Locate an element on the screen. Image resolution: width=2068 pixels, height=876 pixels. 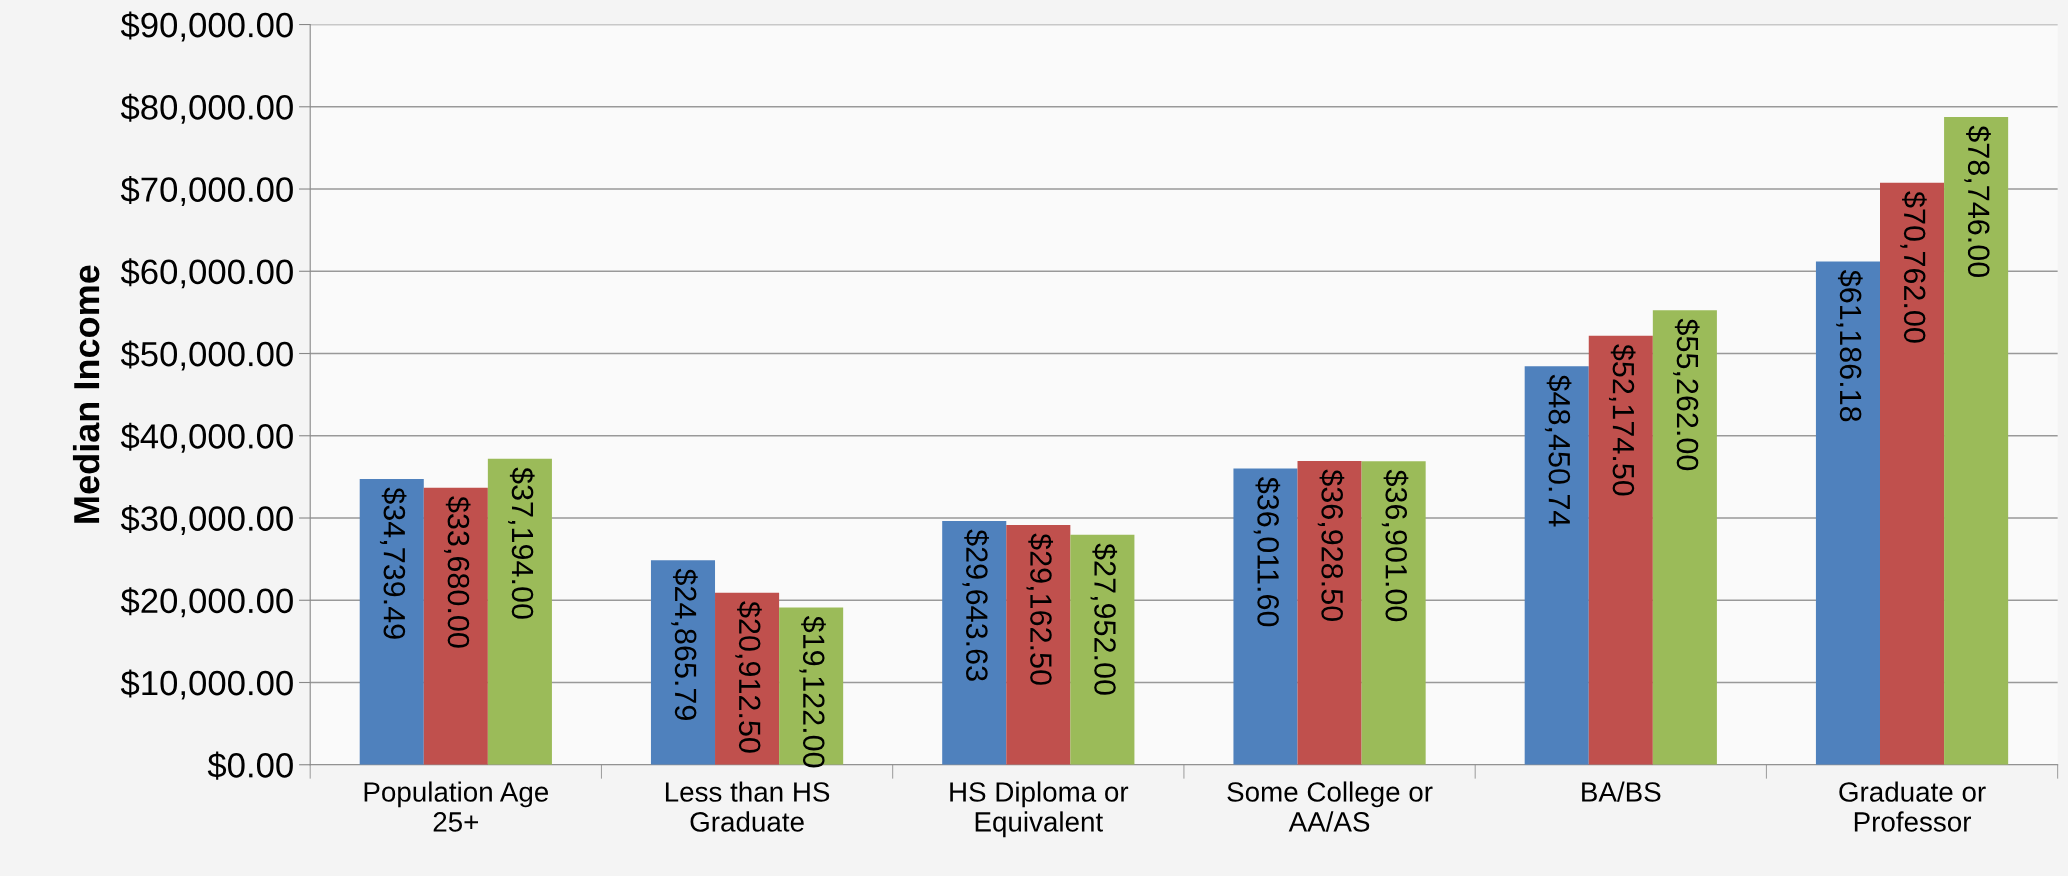
data-label: $24,865.79 is located at coordinates (684, 644).